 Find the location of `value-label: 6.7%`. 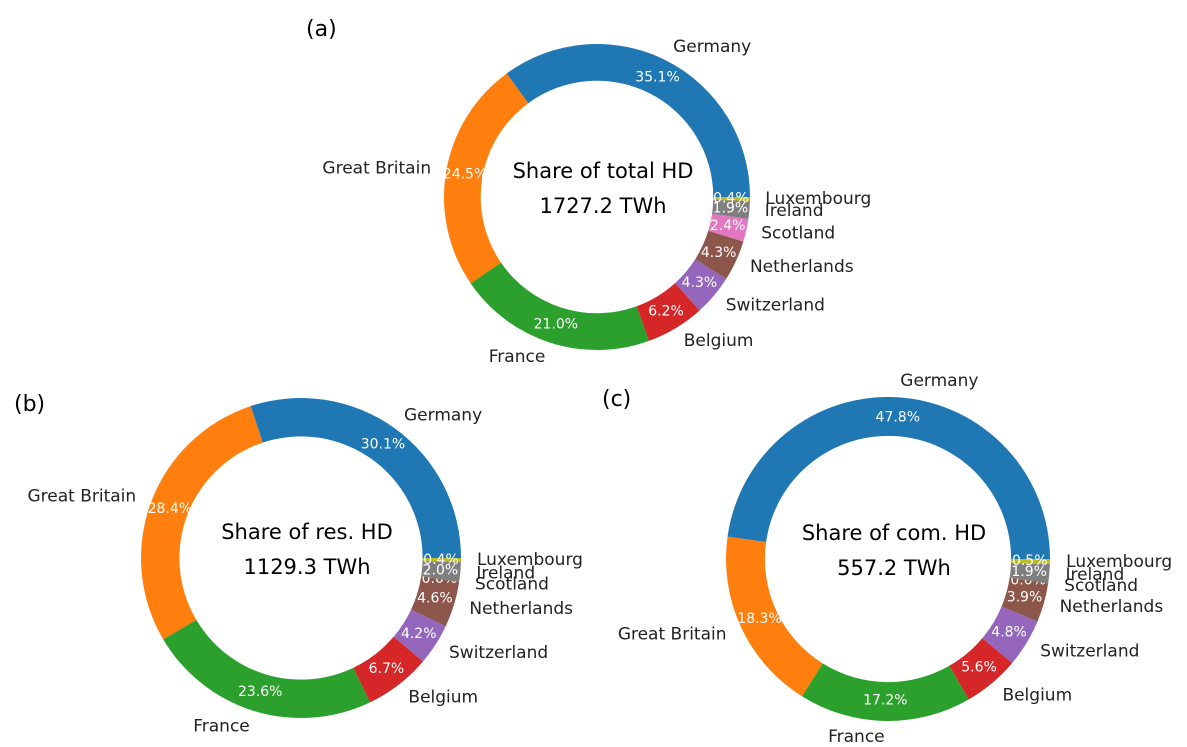

value-label: 6.7% is located at coordinates (387, 669).